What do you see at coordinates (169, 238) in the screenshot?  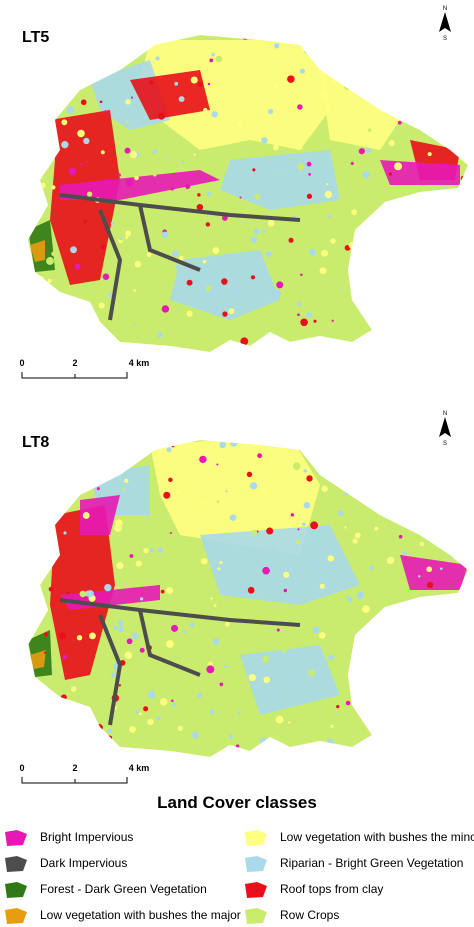 I see `road` at bounding box center [169, 238].